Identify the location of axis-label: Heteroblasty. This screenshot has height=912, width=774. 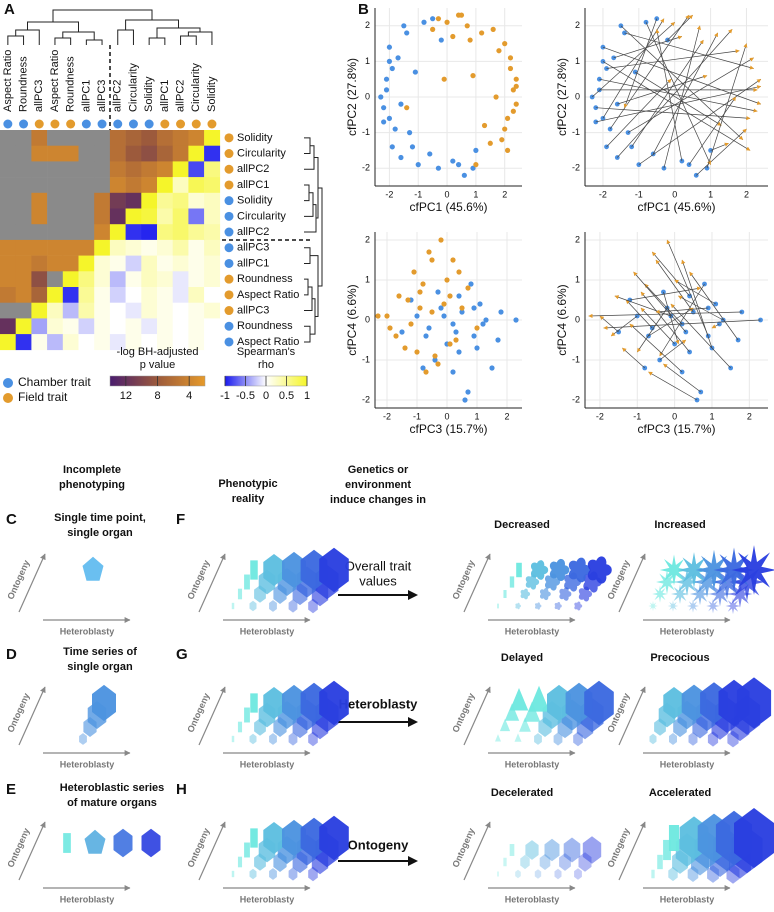
(87, 631).